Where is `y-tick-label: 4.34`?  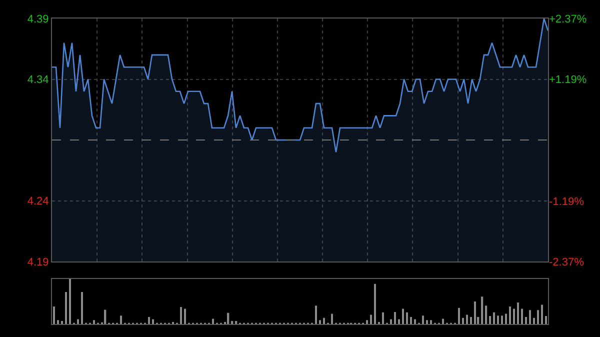
y-tick-label: 4.34 is located at coordinates (38, 80).